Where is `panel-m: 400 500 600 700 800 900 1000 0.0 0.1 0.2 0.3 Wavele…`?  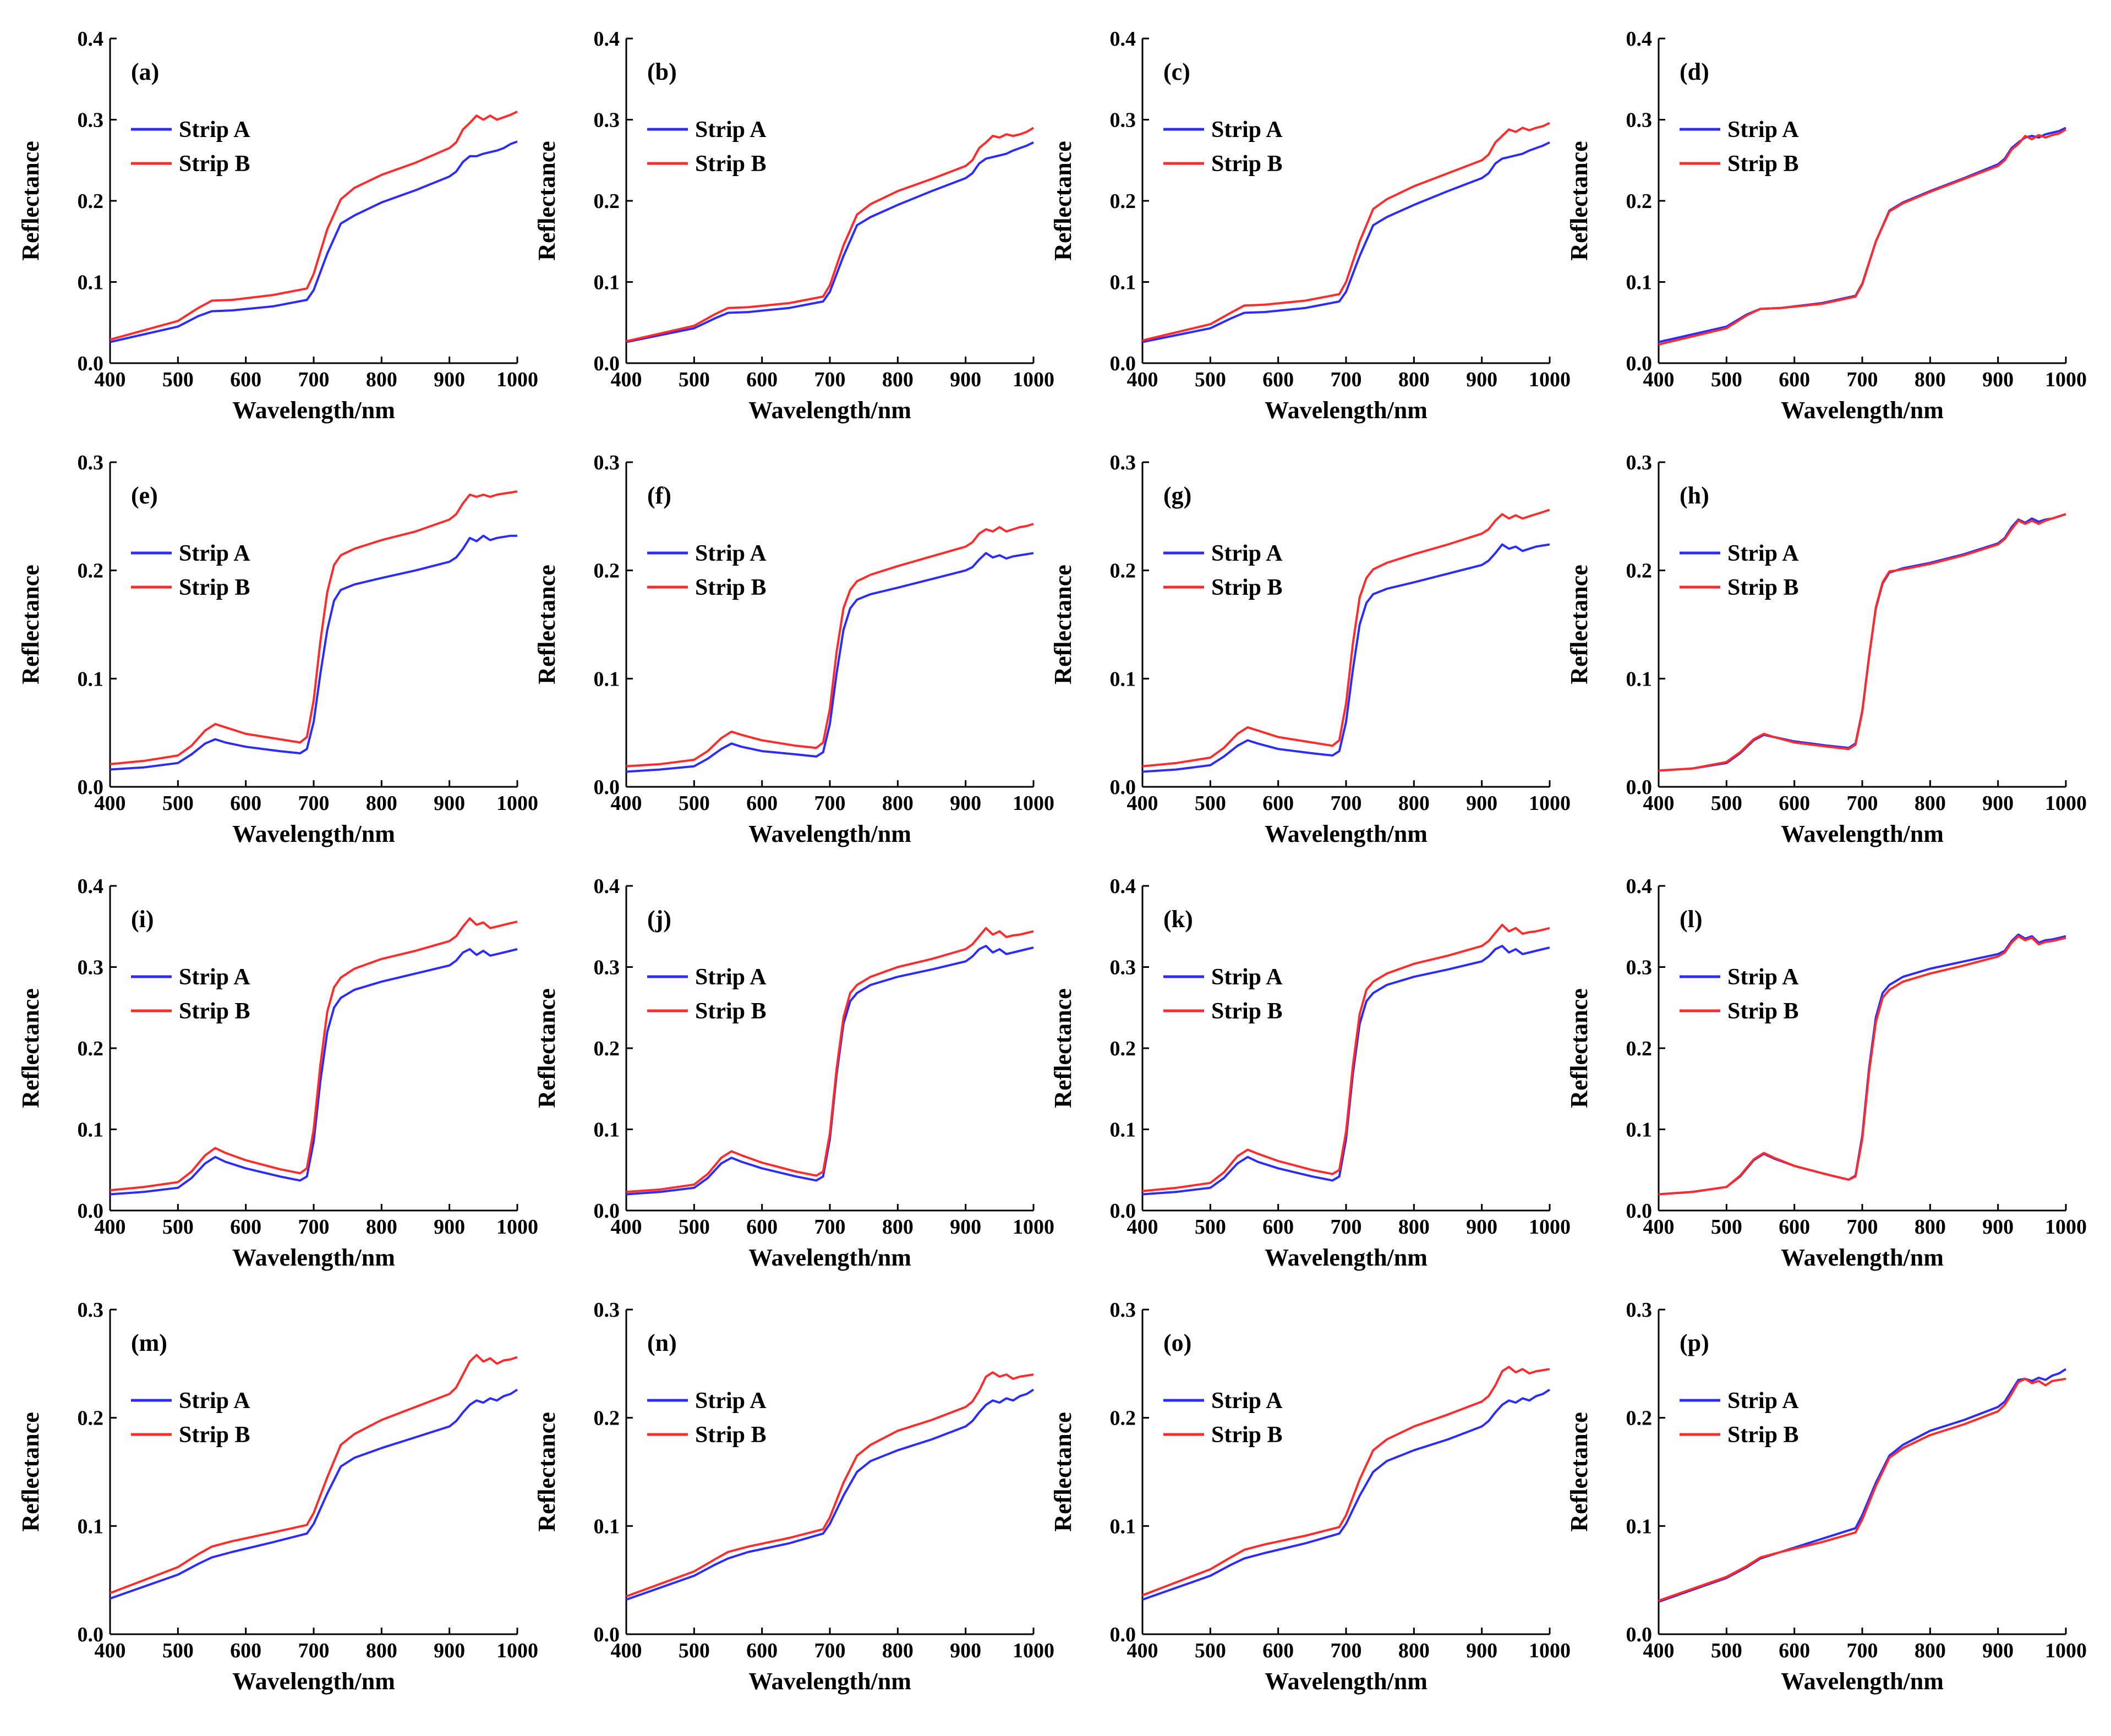 panel-m: 400 500 600 700 800 900 1000 0.0 0.1 0.2 0.3 Wavele… is located at coordinates (277, 1497).